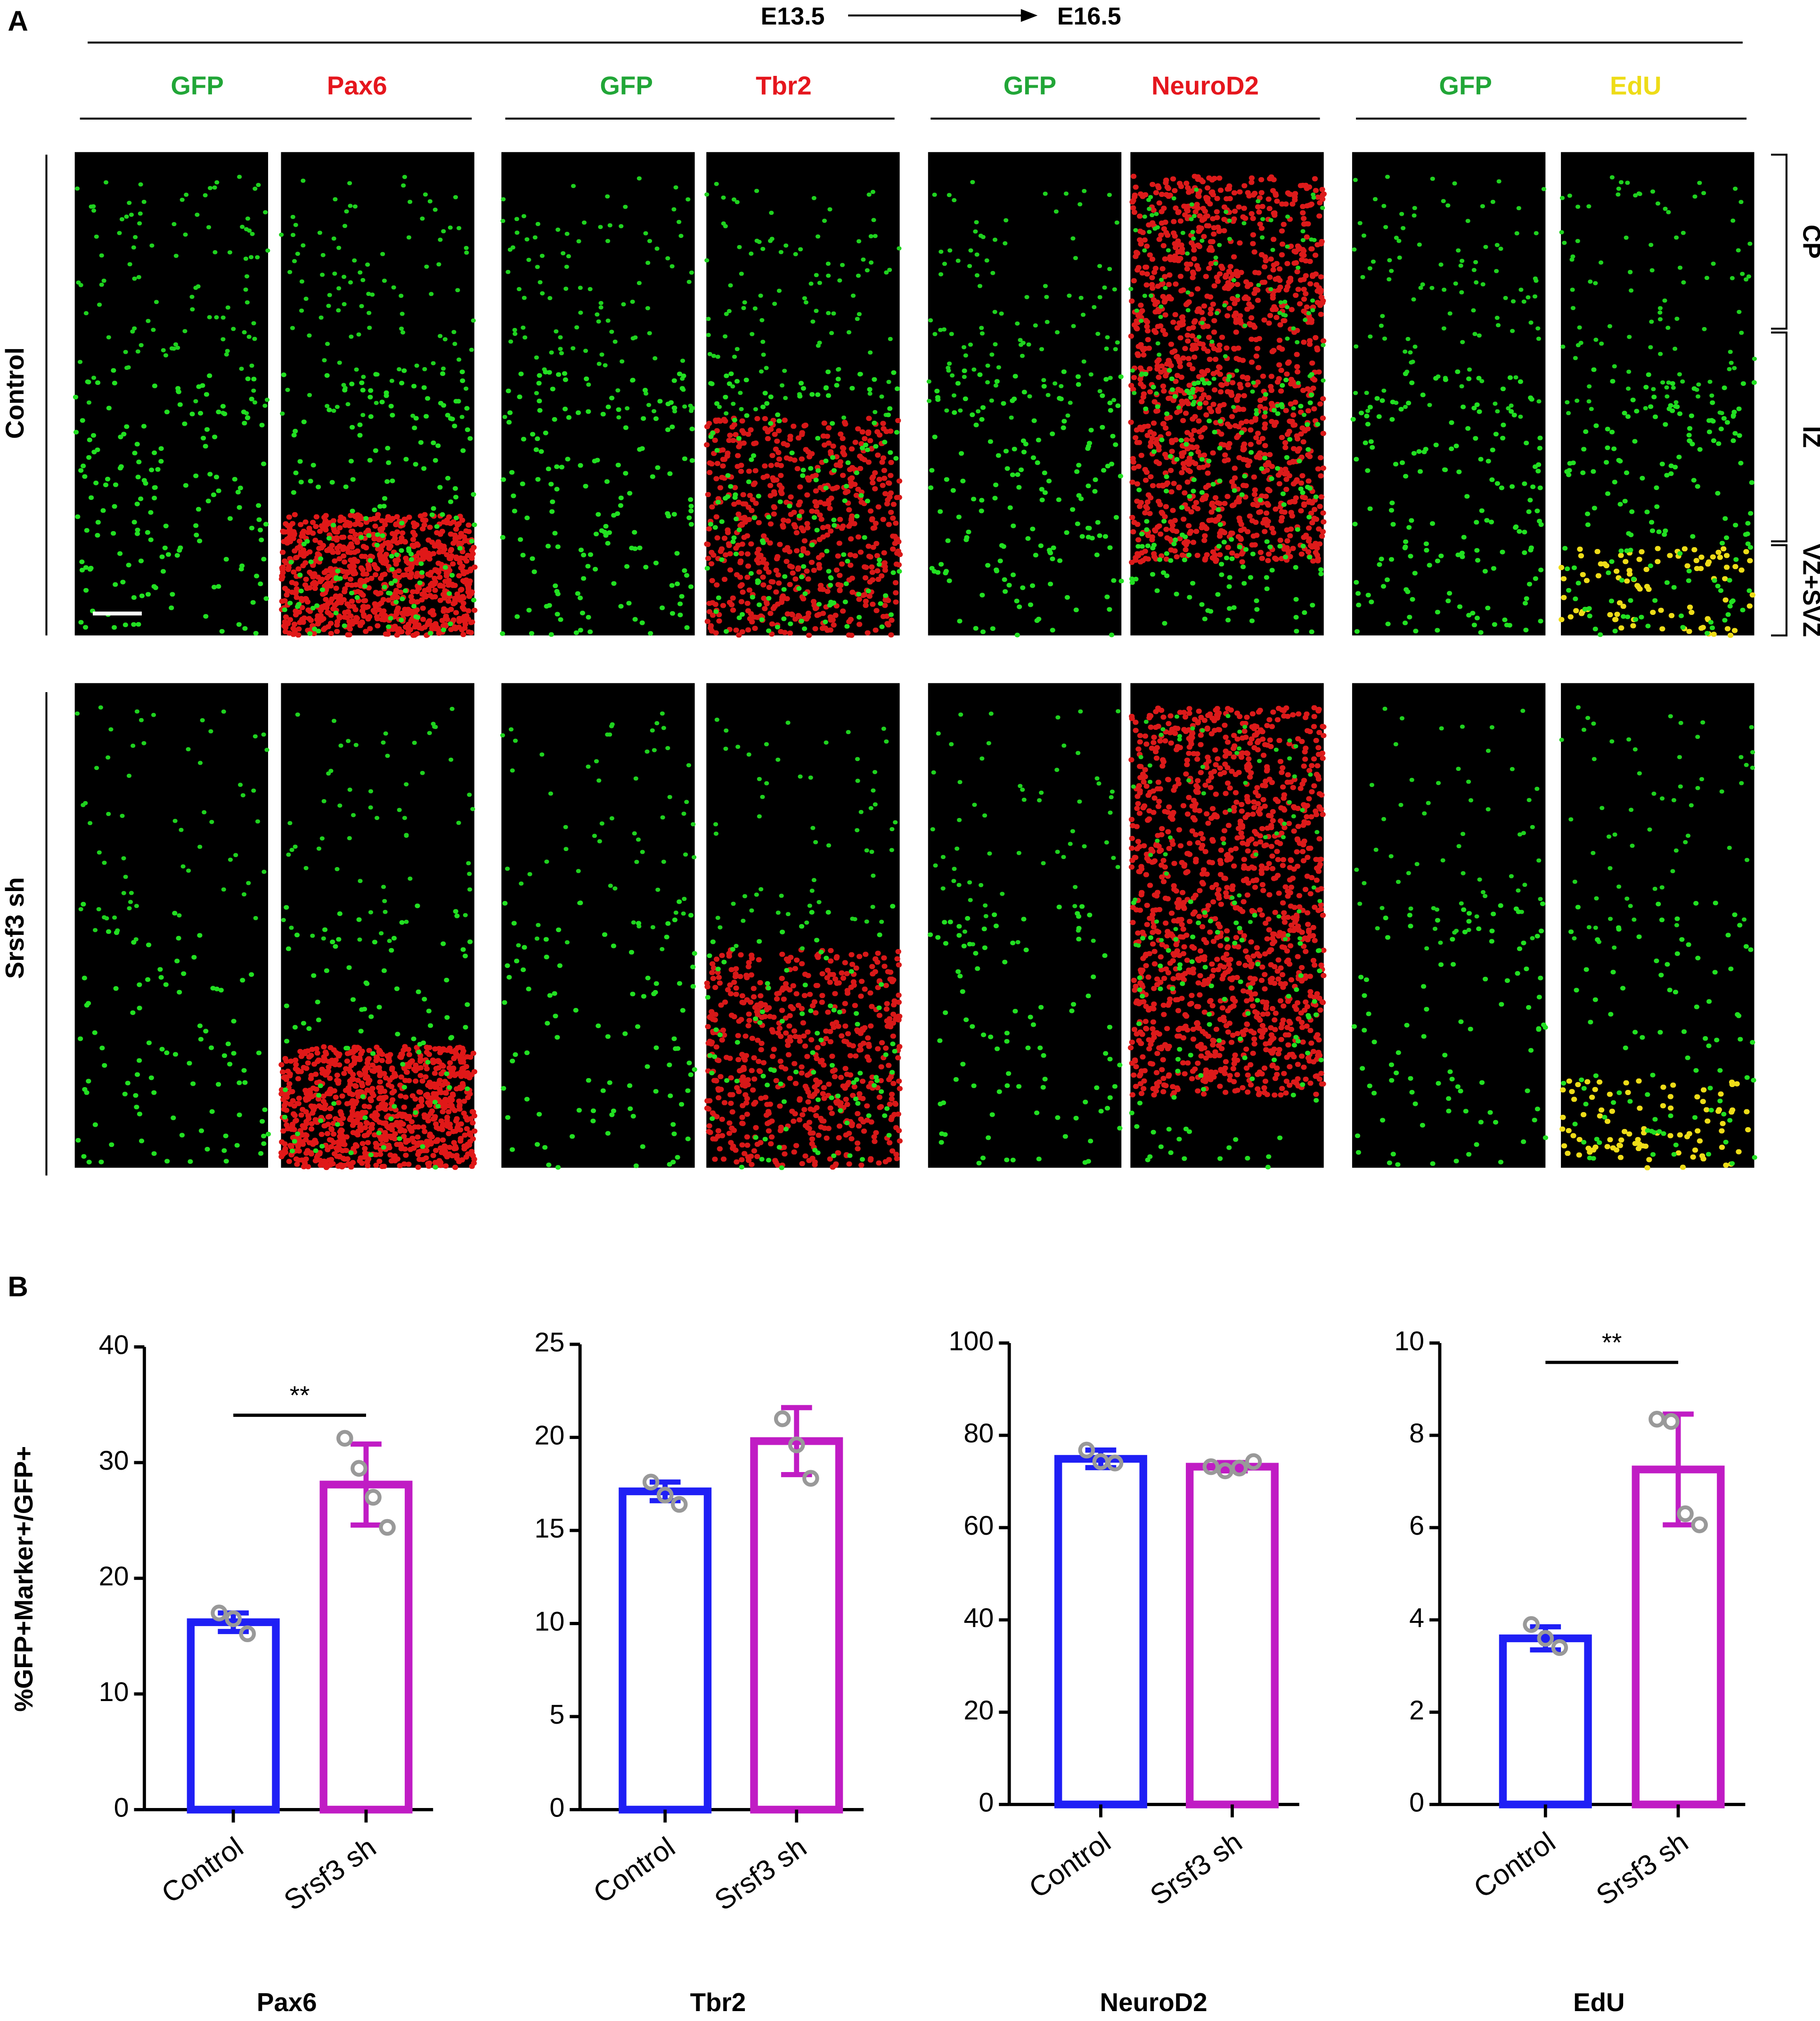 The height and width of the screenshot is (2021, 1820). I want to click on channel-label: Tbr2, so click(784, 85).